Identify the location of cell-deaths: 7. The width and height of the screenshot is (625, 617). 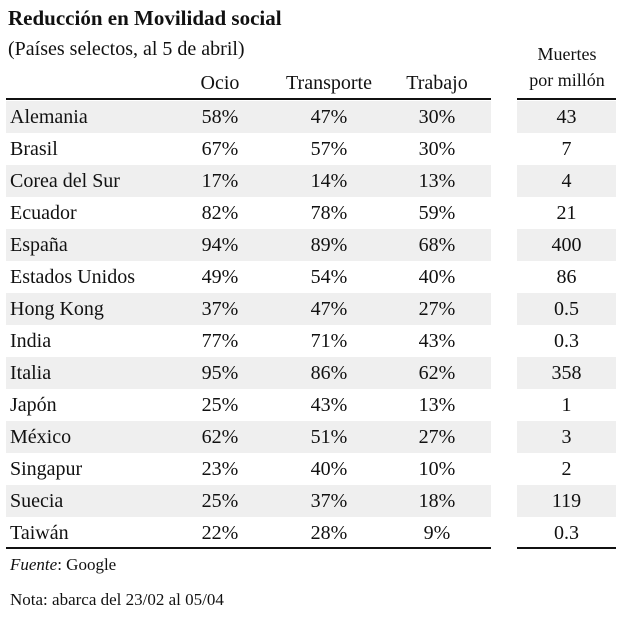
(566, 149).